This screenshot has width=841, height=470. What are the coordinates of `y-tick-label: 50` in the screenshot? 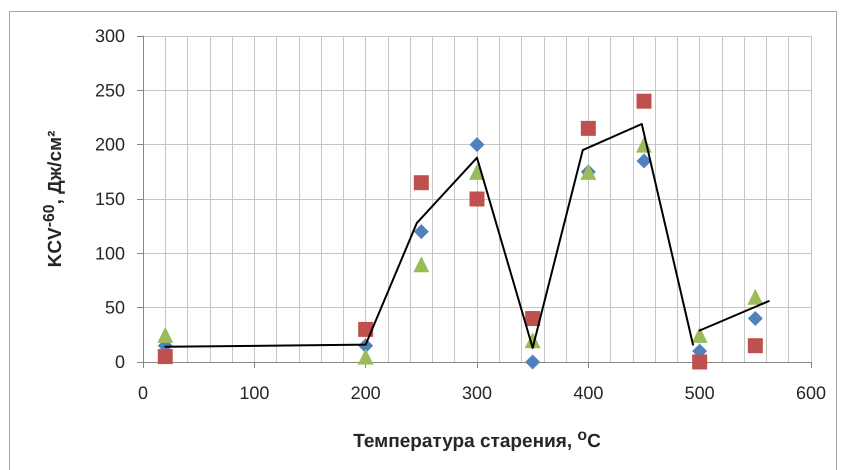 It's located at (114, 308).